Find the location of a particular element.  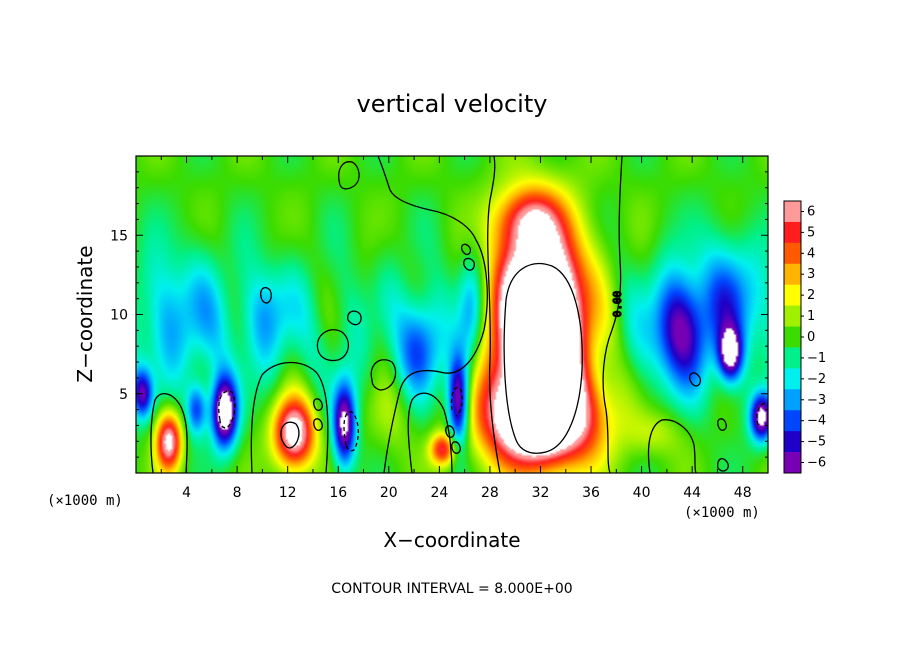

x-tick-label: 32 is located at coordinates (541, 493).